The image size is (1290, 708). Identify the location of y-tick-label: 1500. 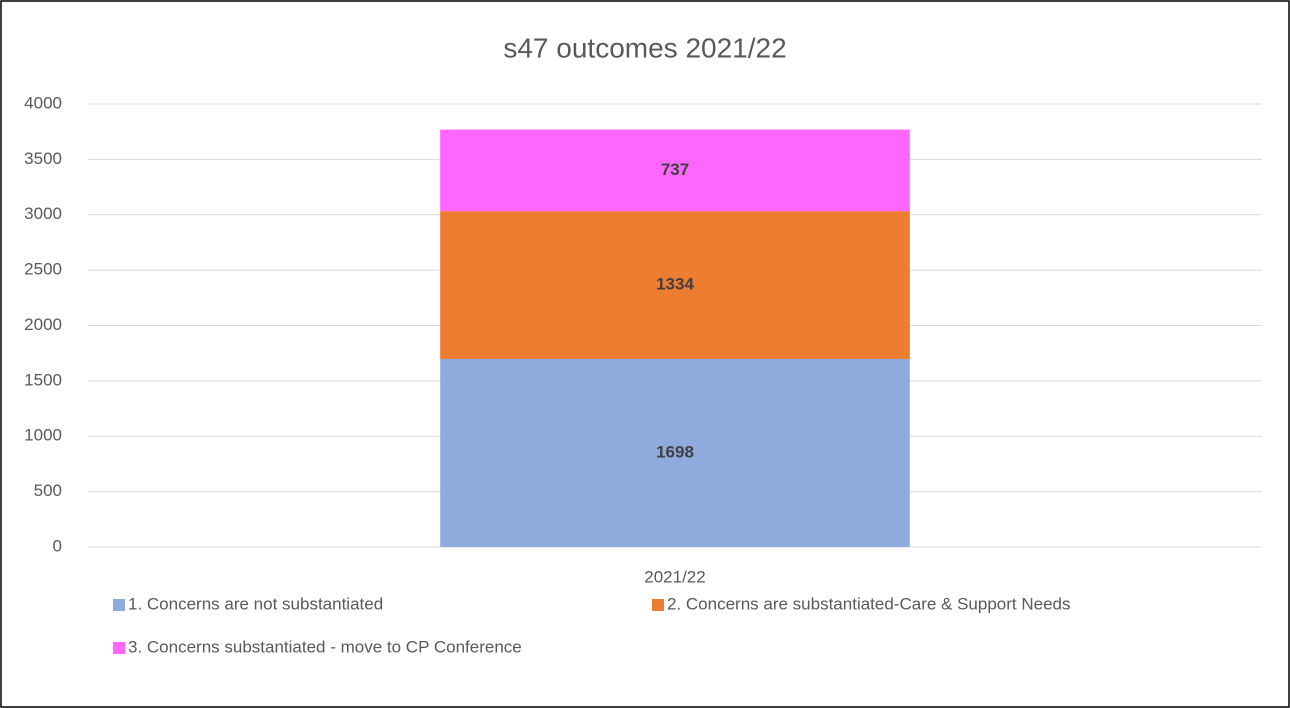
(43, 379).